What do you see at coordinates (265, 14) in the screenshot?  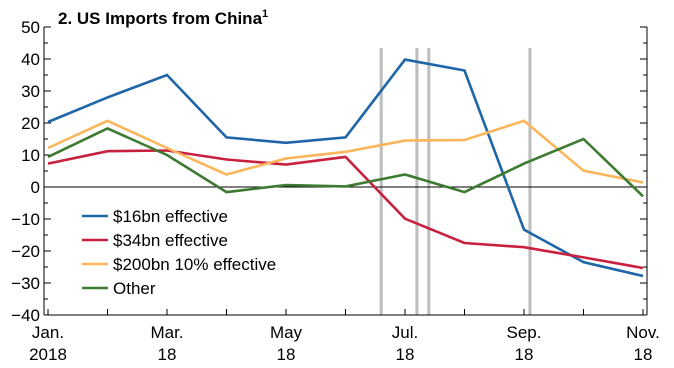 I see `chart-title-superscript: 1` at bounding box center [265, 14].